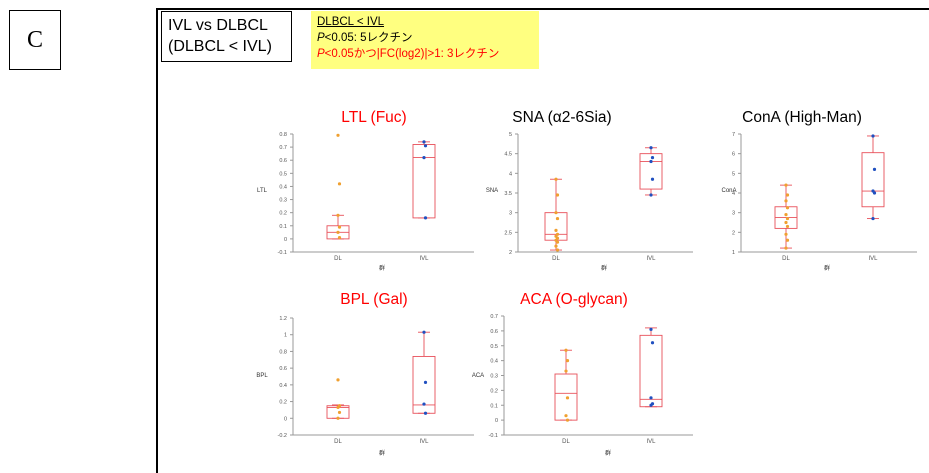 The height and width of the screenshot is (473, 929). What do you see at coordinates (733, 214) in the screenshot?
I see `y-tick-label: 3` at bounding box center [733, 214].